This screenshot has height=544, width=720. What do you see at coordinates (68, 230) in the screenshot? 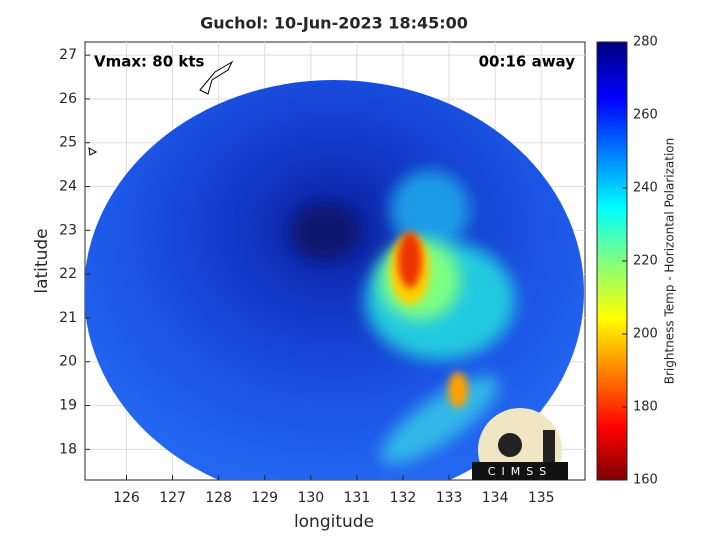
I see `y-tick-label: 23` at bounding box center [68, 230].